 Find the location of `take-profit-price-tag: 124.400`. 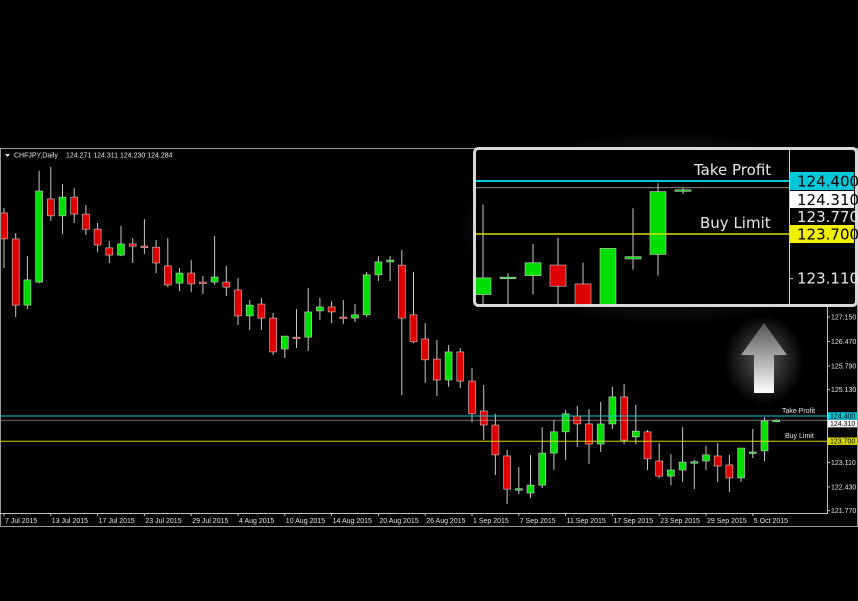

take-profit-price-tag: 124.400 is located at coordinates (842, 417).